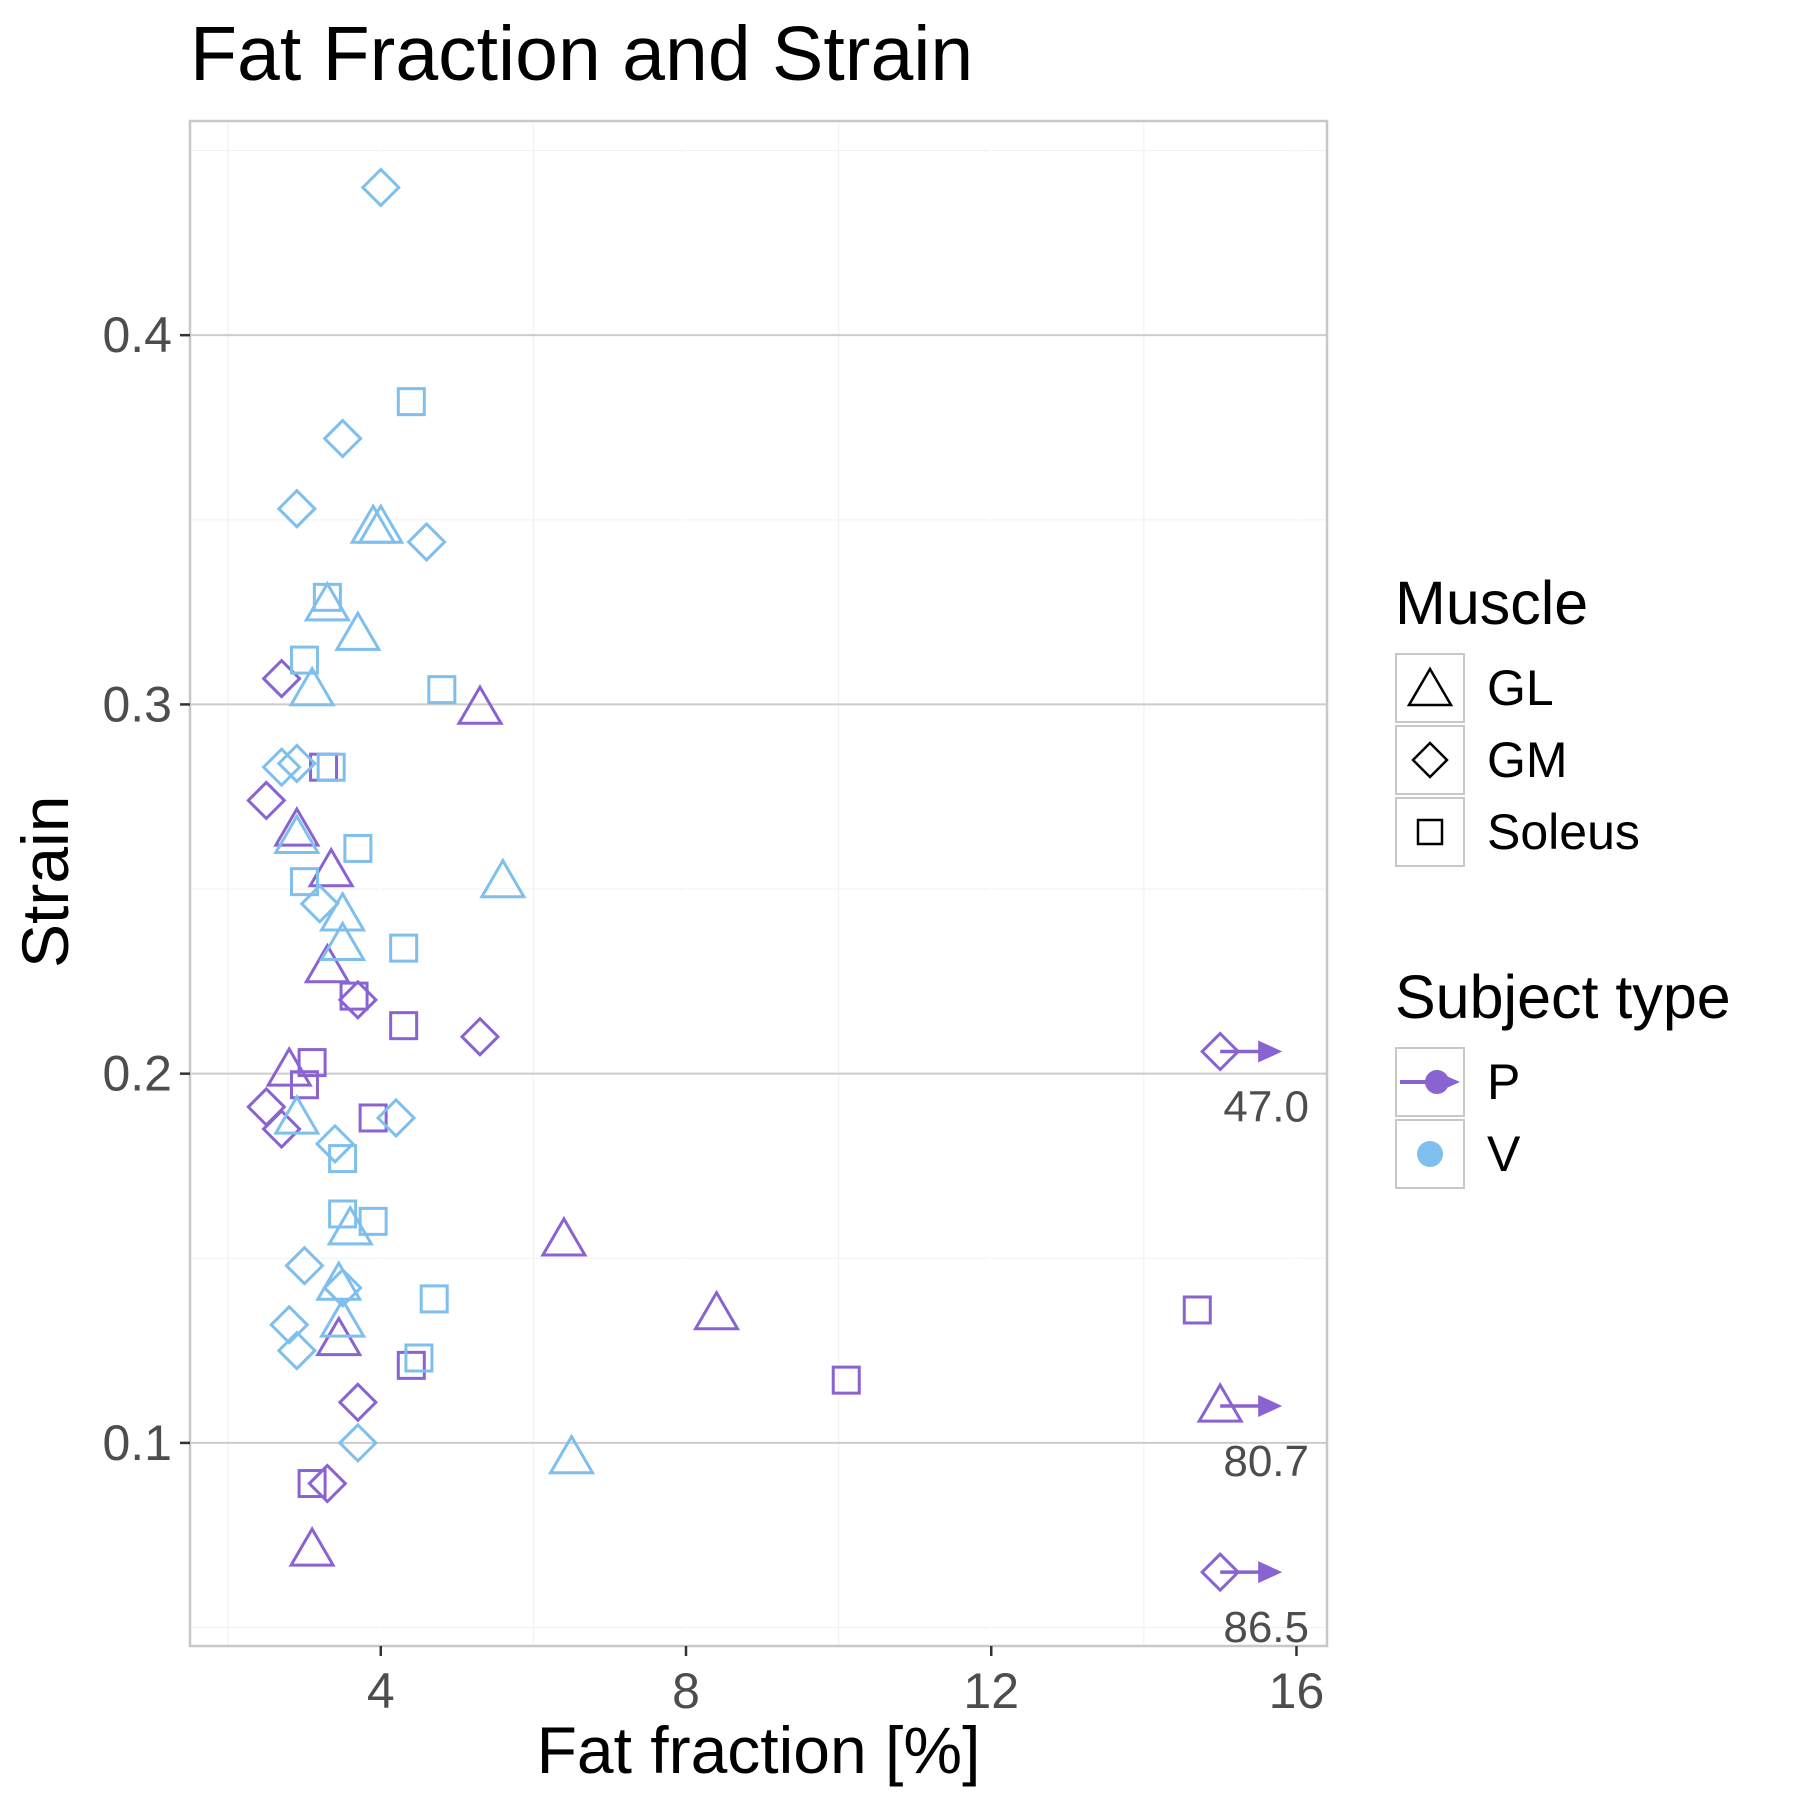 Image resolution: width=1800 pixels, height=1800 pixels. I want to click on legend-label-gm: GM, so click(1527, 760).